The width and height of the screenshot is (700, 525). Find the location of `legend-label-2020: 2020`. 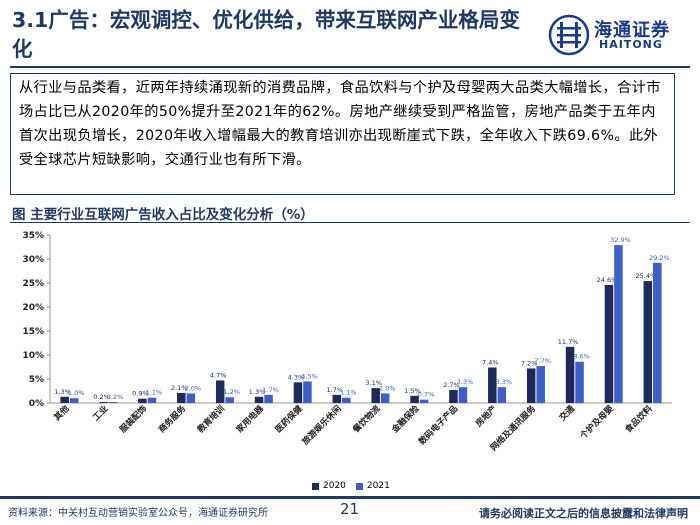

legend-label-2020: 2020 is located at coordinates (334, 486).